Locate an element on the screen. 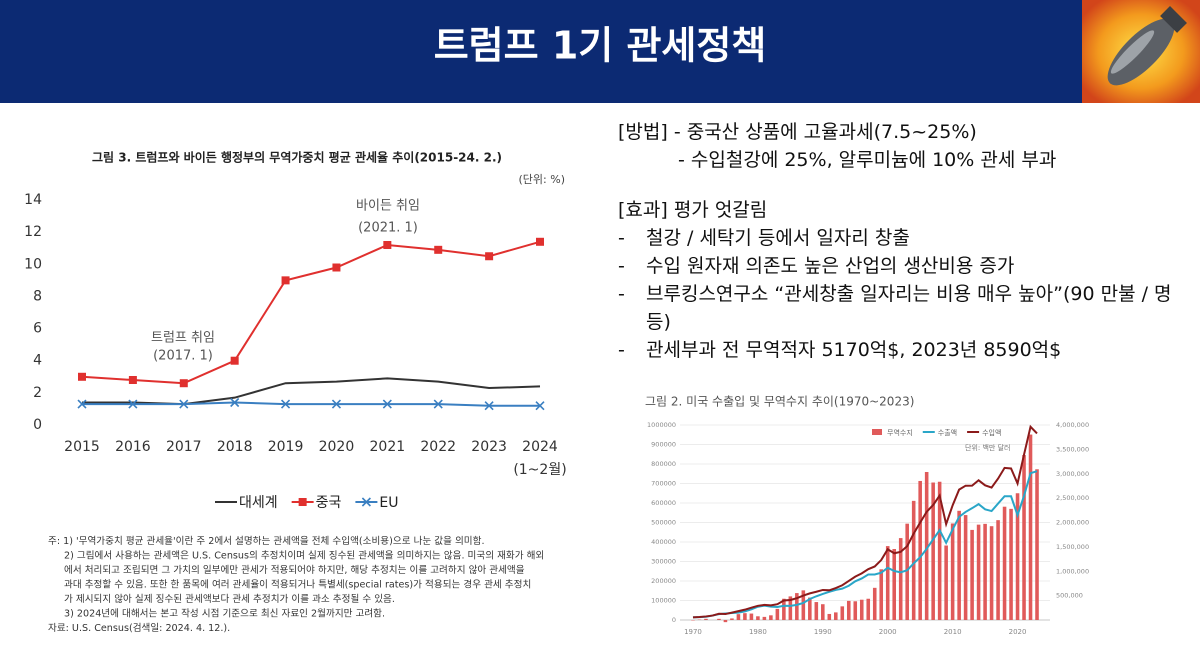 The image size is (1200, 660). effect-text: 수입 원자재 의존도 높은 산업의 생산비용 증가 is located at coordinates (830, 266).